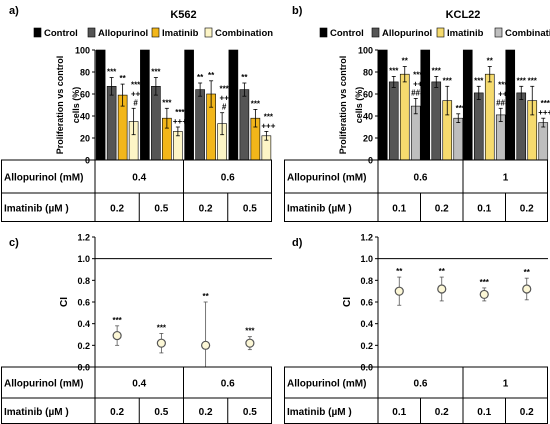 Image resolution: width=550 pixels, height=424 pixels. Describe the element at coordinates (297, 11) in the screenshot. I see `panel-label: b)` at that location.